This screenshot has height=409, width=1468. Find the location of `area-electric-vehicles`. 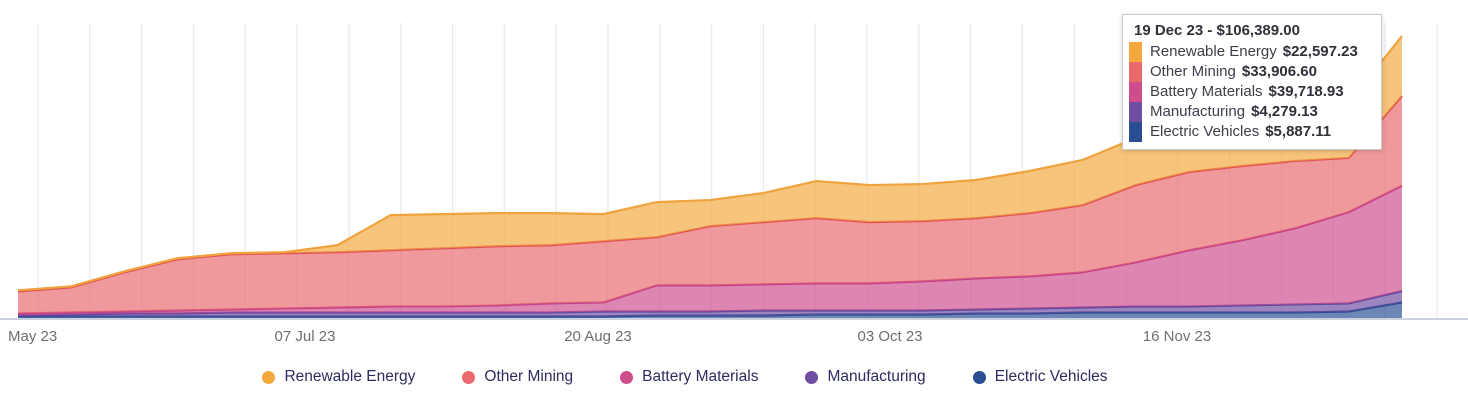

area-electric-vehicles is located at coordinates (710, 310).